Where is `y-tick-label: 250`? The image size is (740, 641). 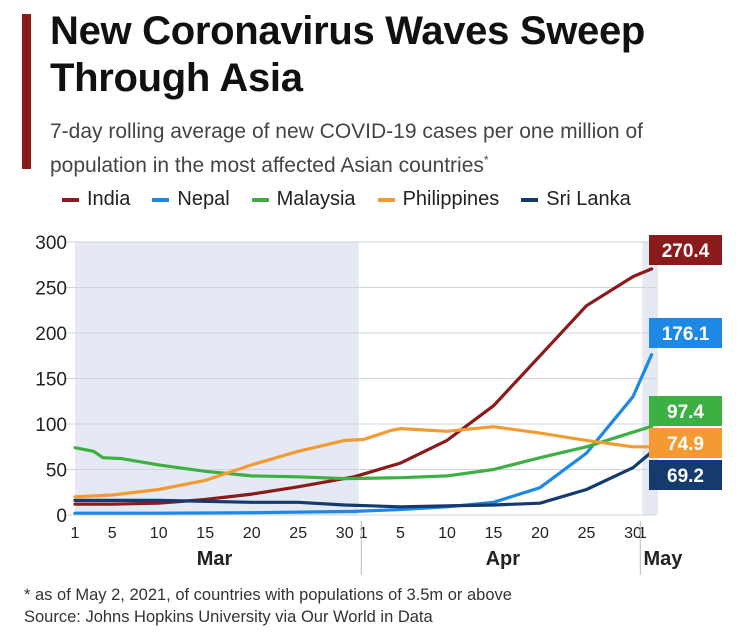 y-tick-label: 250 is located at coordinates (51, 289).